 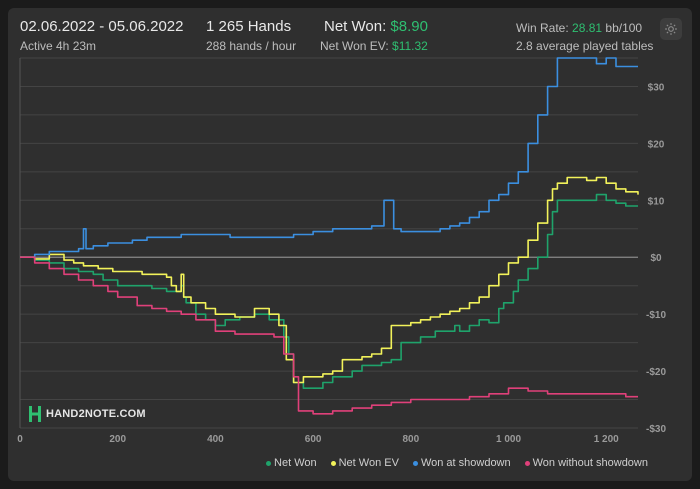 What do you see at coordinates (606, 439) in the screenshot?
I see `x-tick-label: 1 200` at bounding box center [606, 439].